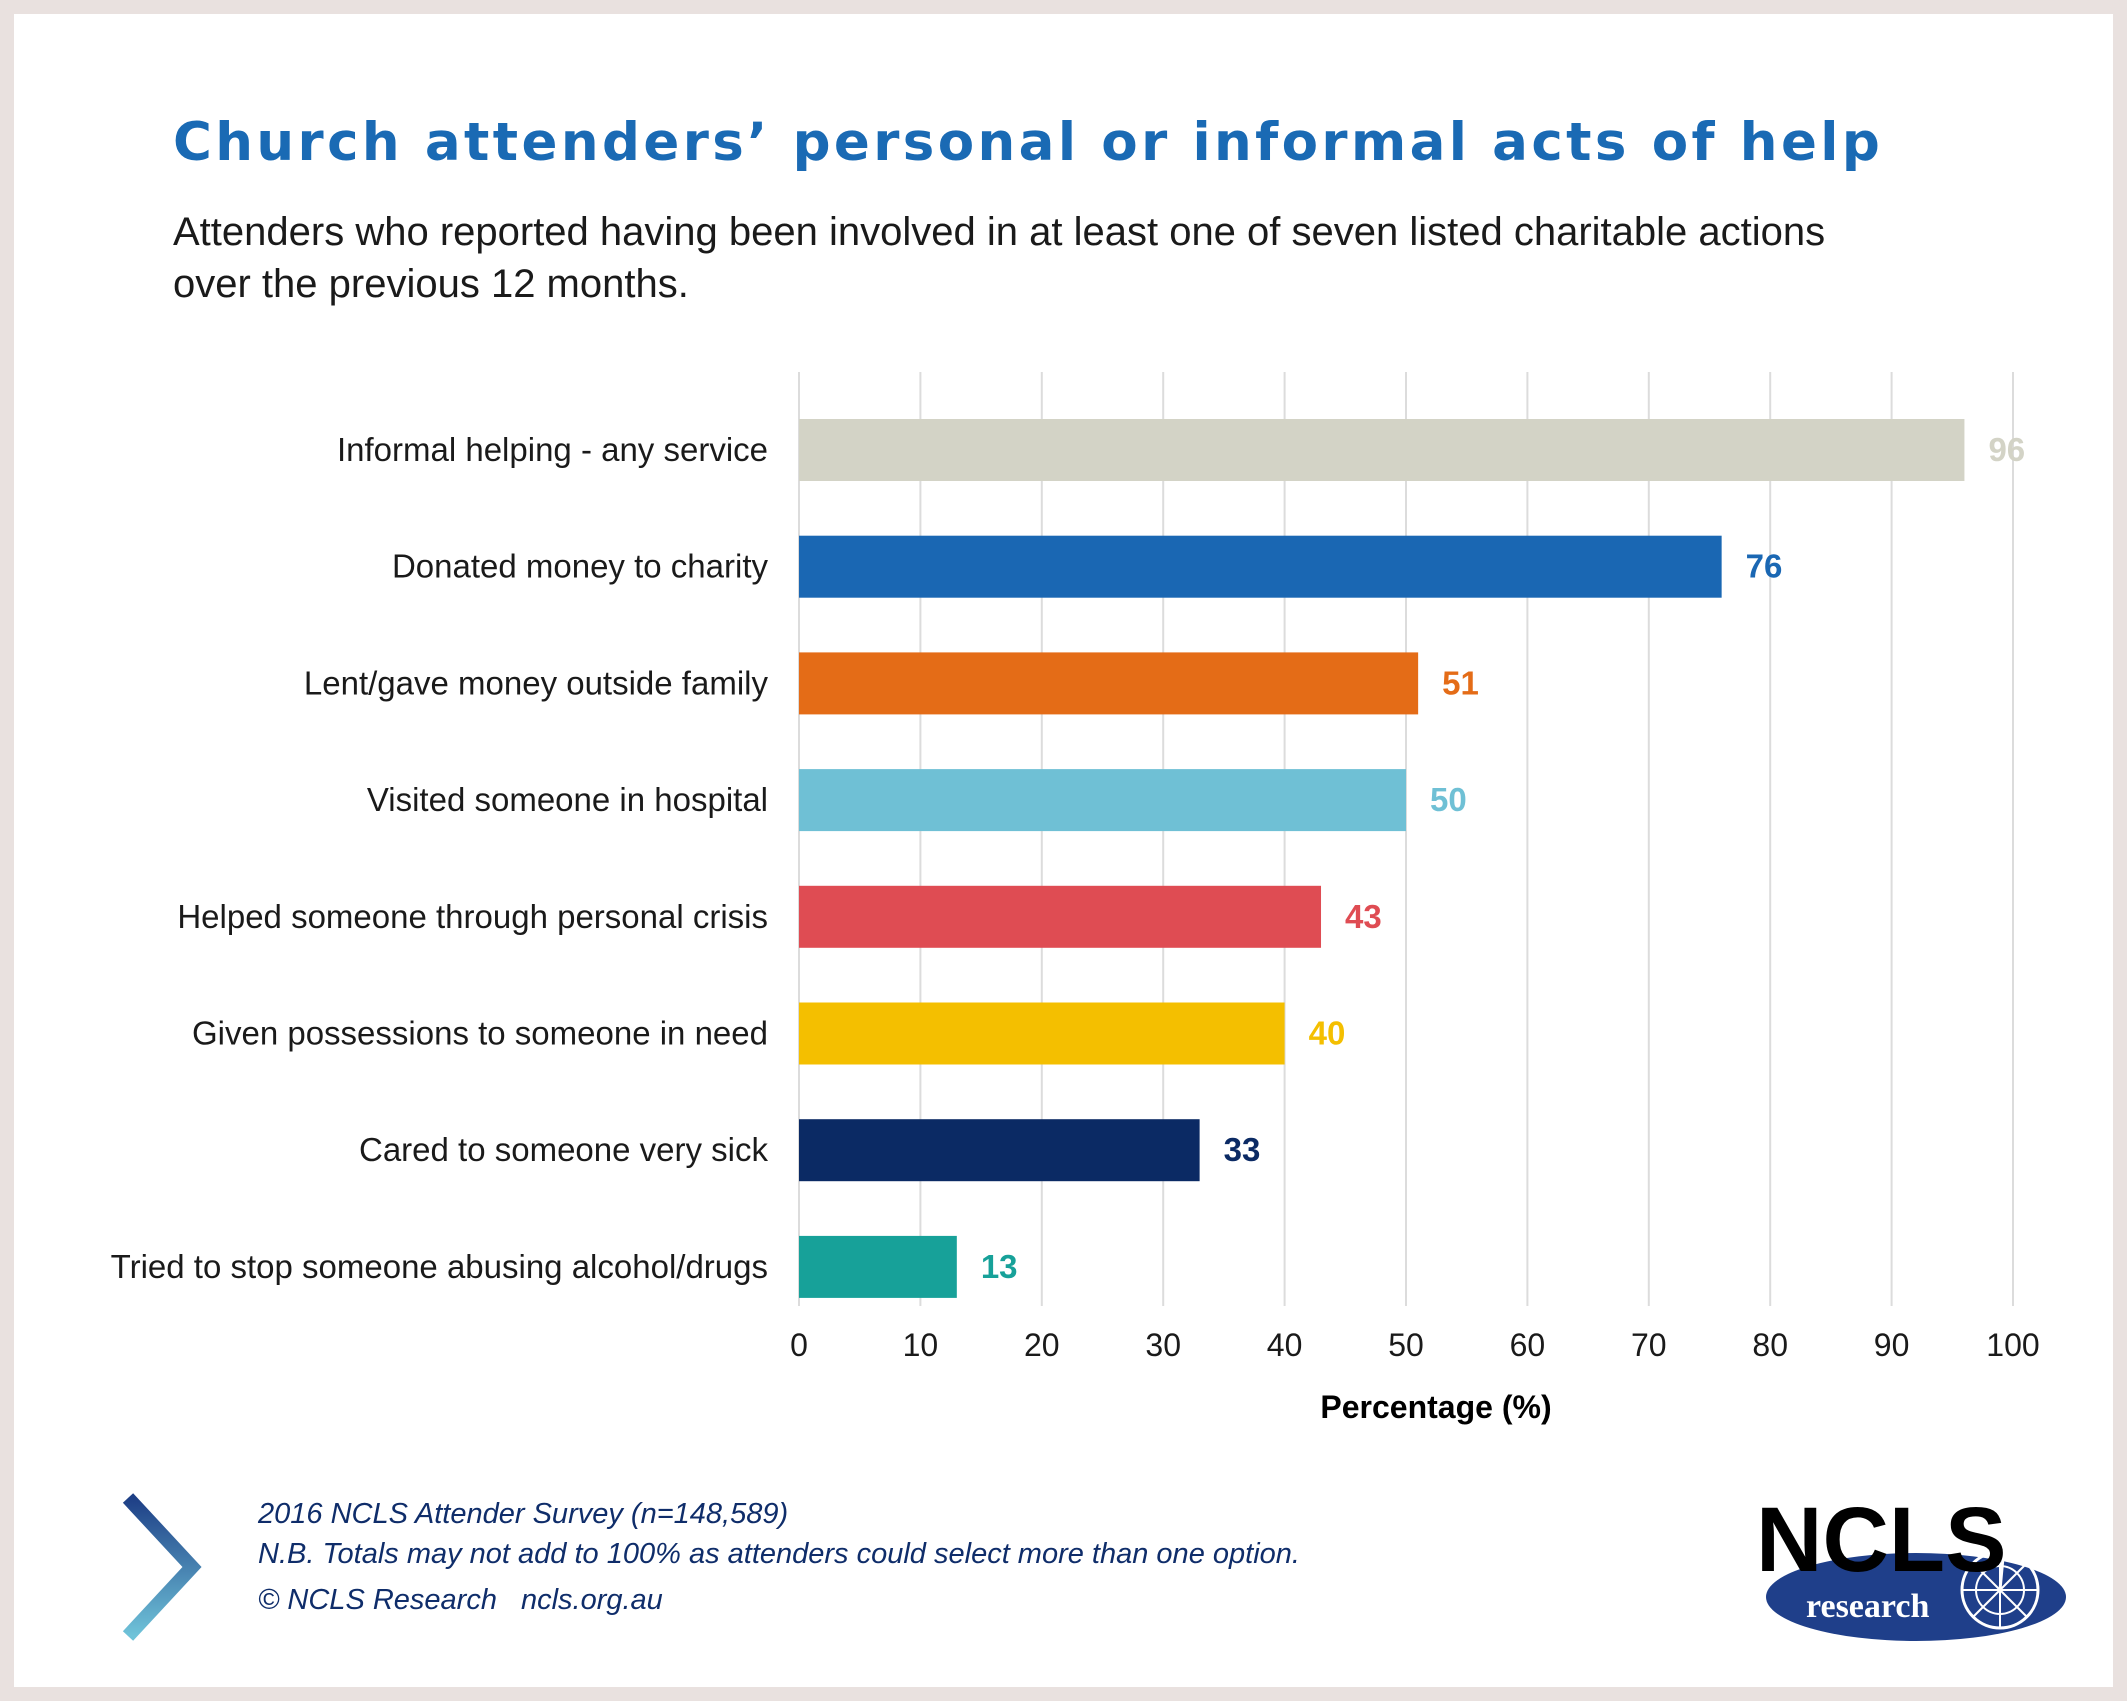 This screenshot has width=2127, height=1701. Describe the element at coordinates (591, 1600) in the screenshot. I see `website-link: ncls.org.au` at that location.